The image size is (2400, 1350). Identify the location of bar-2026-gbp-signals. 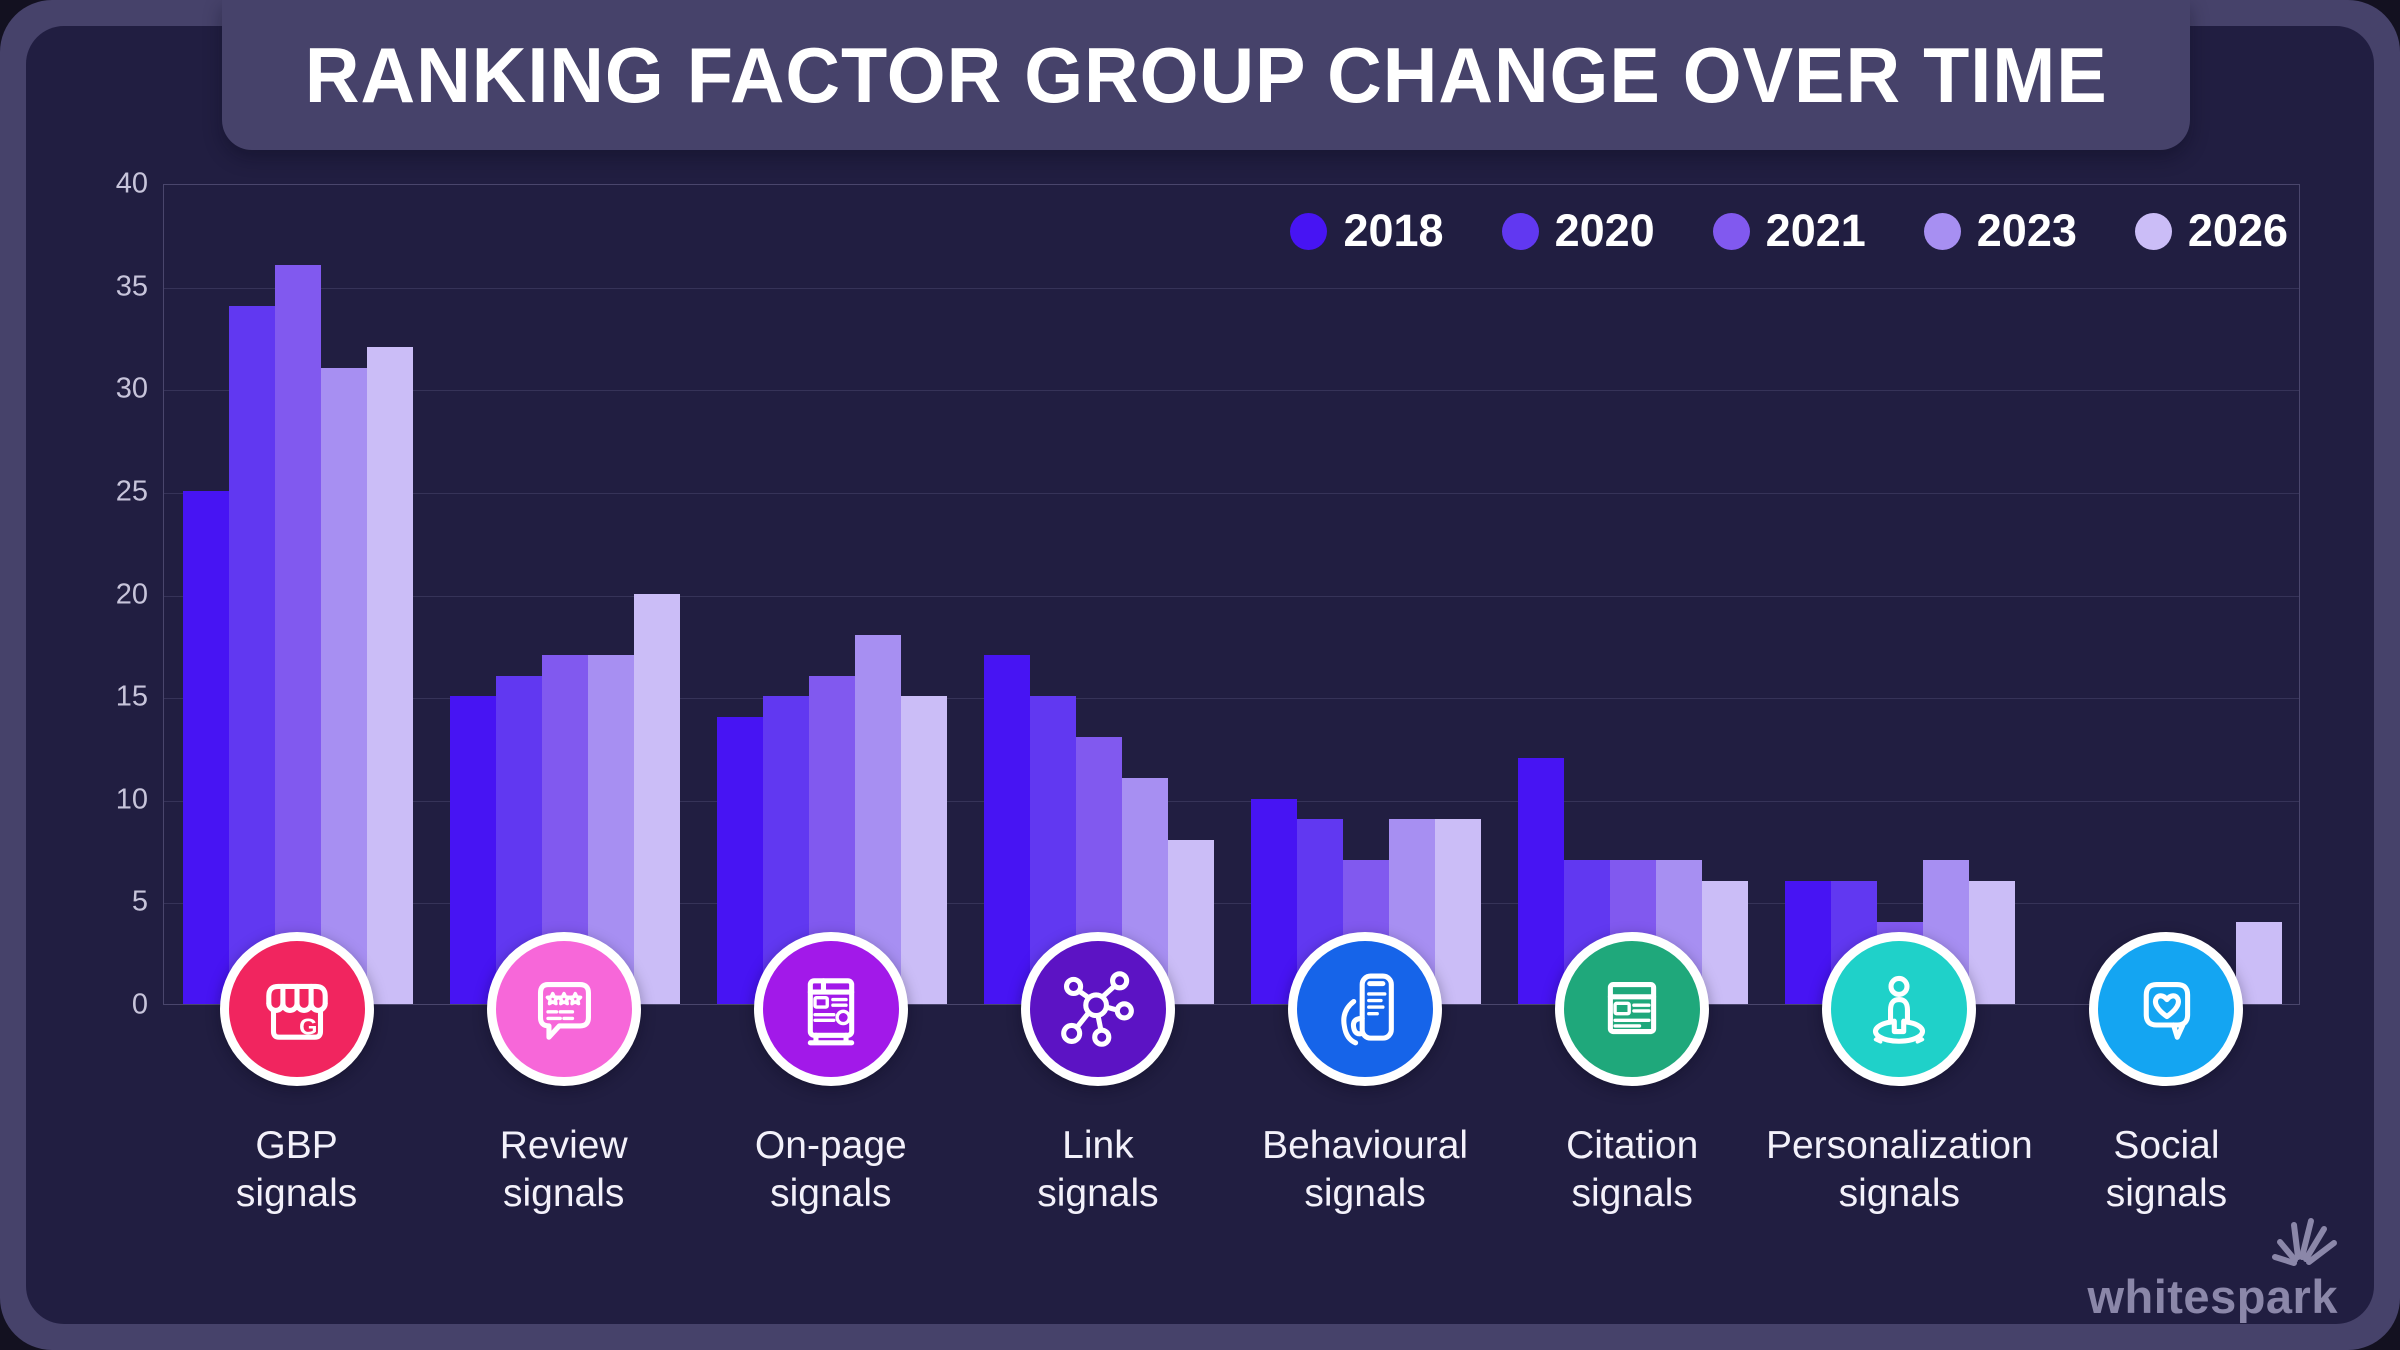
(389, 675).